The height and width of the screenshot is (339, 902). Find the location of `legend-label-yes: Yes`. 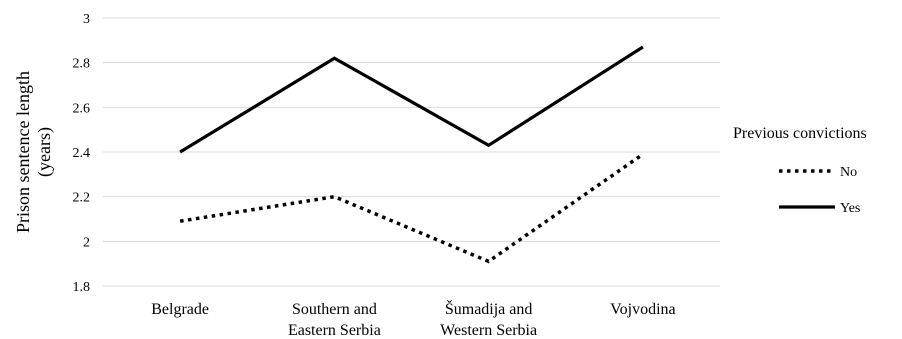

legend-label-yes: Yes is located at coordinates (850, 208).